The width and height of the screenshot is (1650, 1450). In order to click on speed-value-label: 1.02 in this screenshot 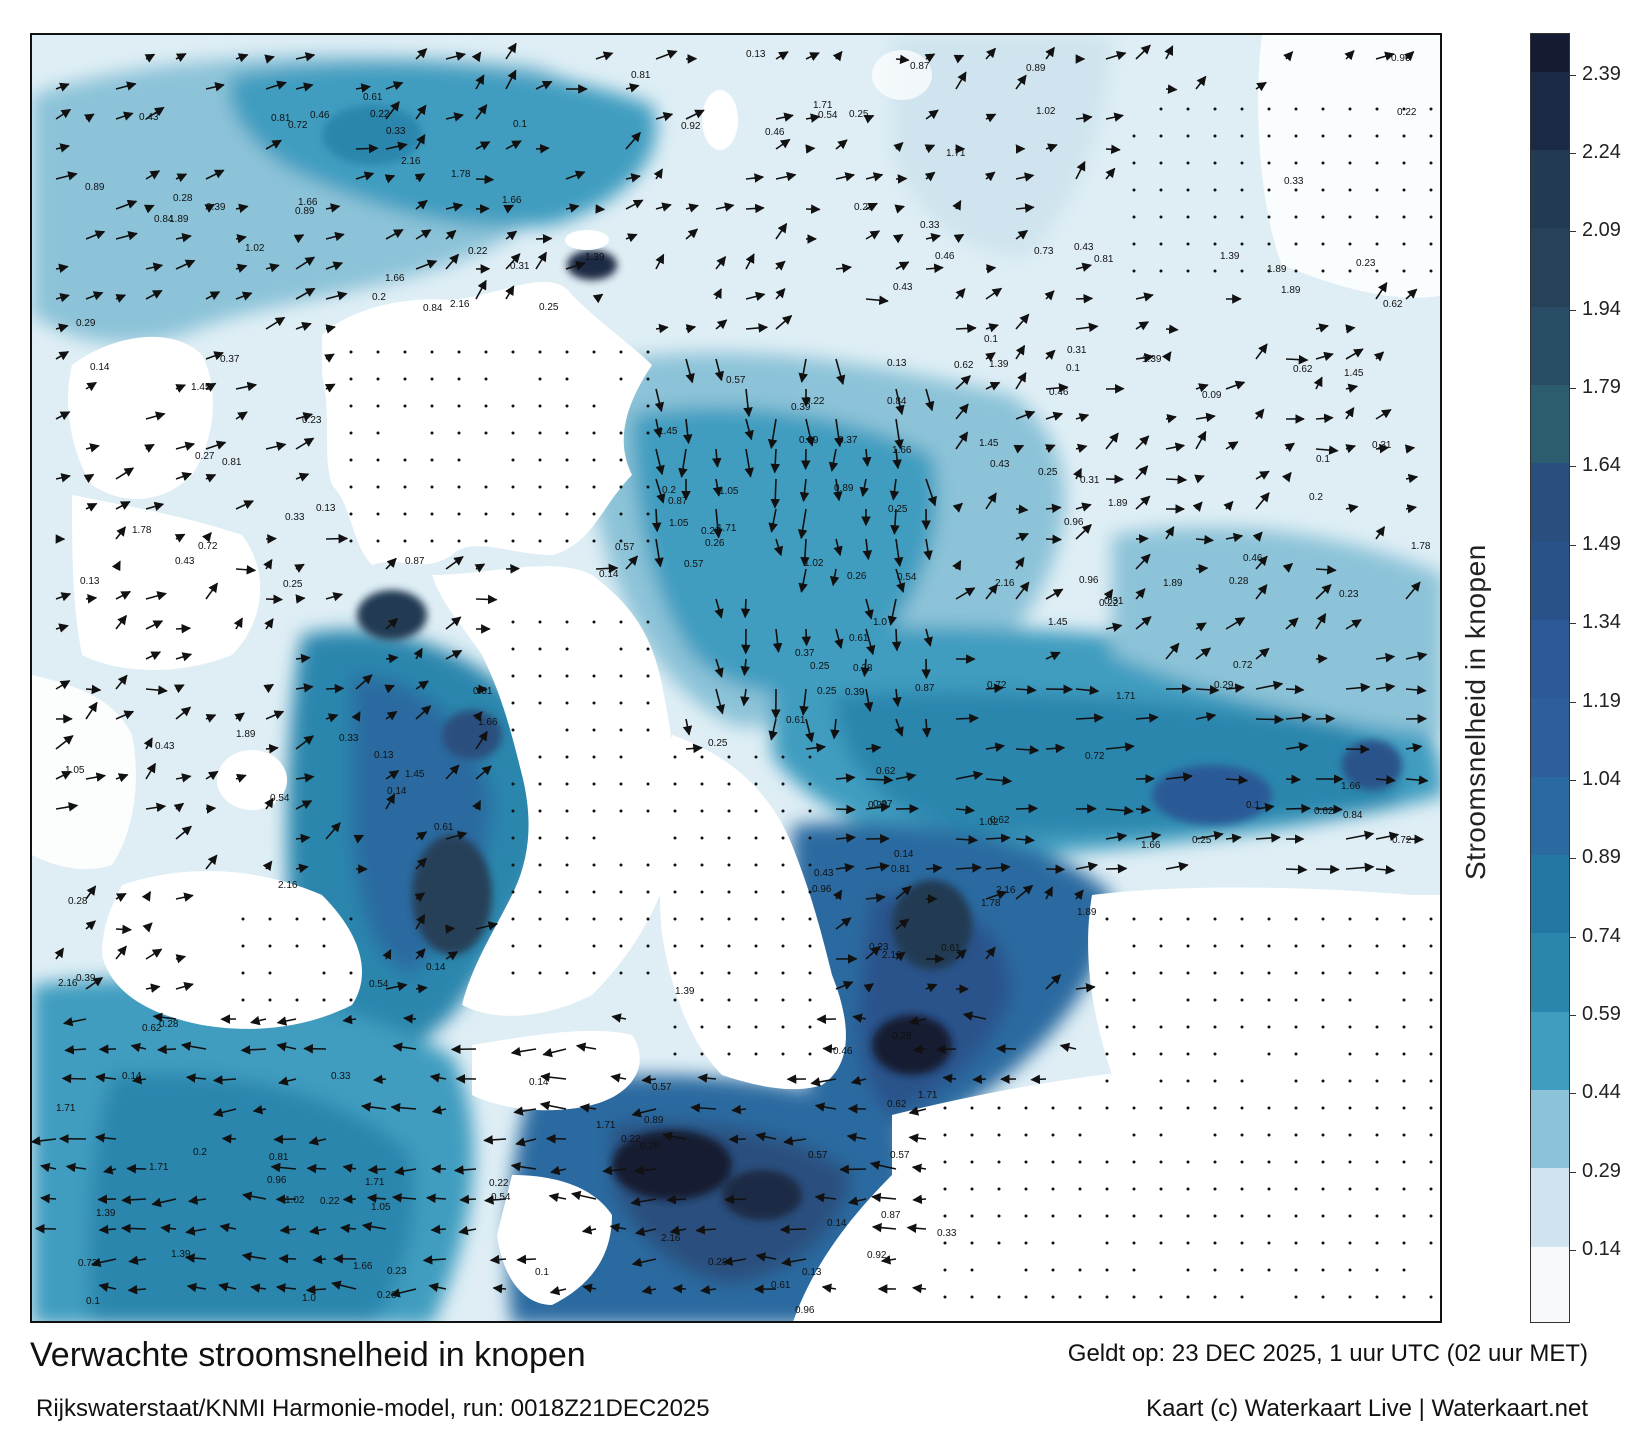, I will do `click(989, 822)`.